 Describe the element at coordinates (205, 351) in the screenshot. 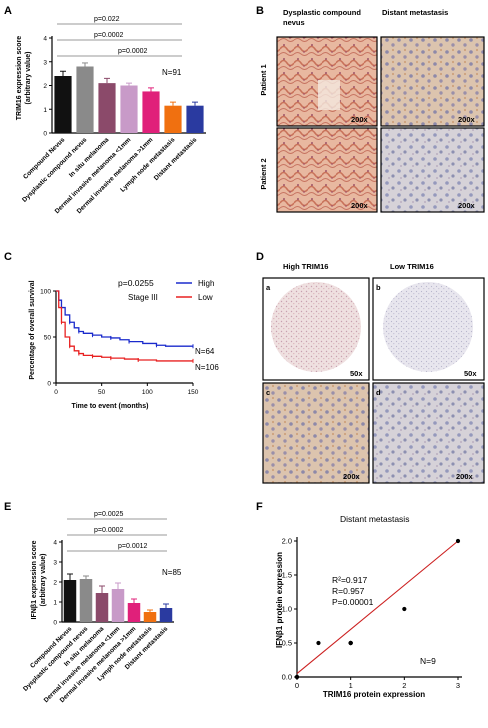

I see `n-high-c: N=64` at that location.